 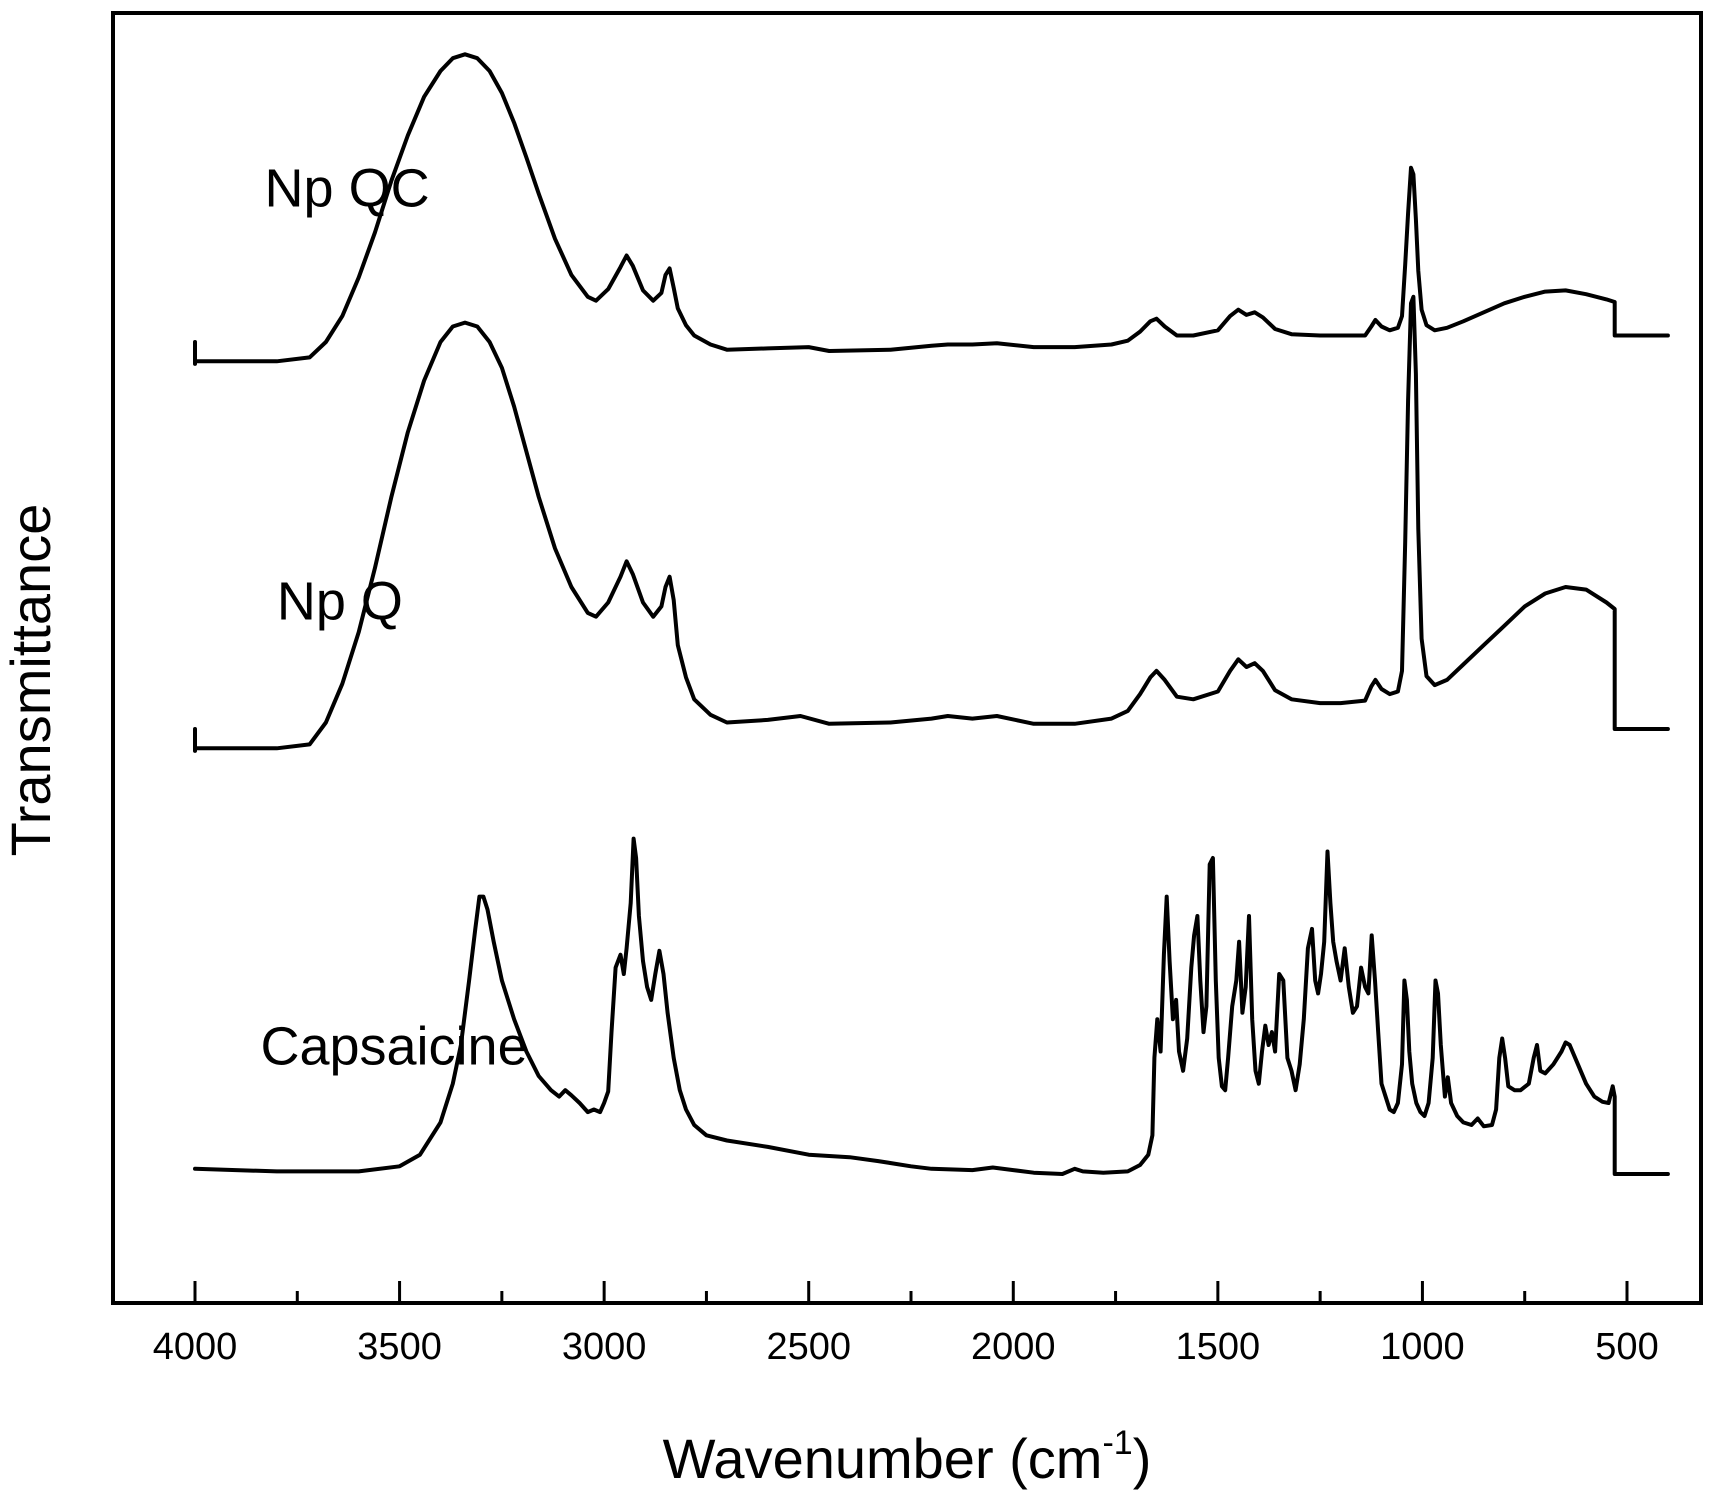 I want to click on x-axis-title-close: ), so click(x=1142, y=1458).